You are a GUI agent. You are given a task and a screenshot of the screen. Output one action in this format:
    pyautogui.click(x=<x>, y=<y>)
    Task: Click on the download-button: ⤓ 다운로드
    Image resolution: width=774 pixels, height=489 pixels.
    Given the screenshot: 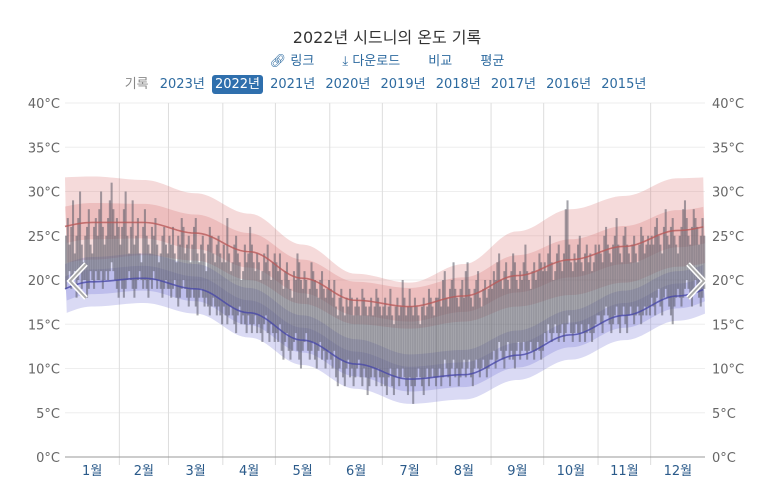 What is the action you would take?
    pyautogui.click(x=371, y=61)
    